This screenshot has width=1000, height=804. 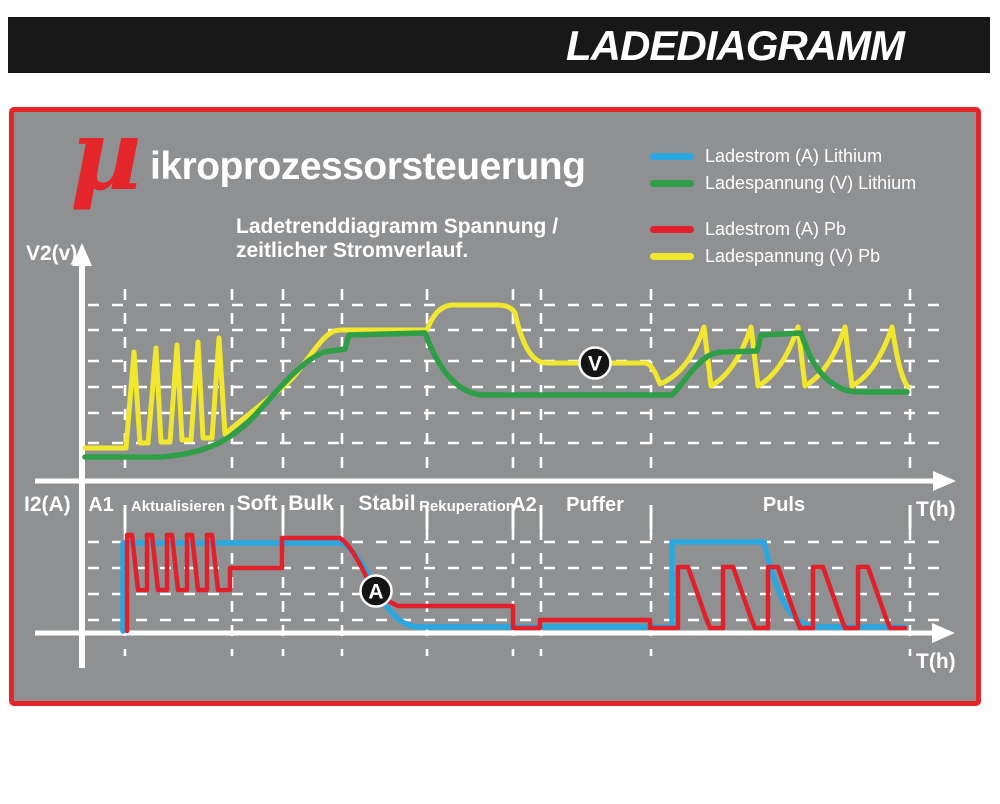 What do you see at coordinates (499, 45) in the screenshot?
I see `header-bar: LADEDIAGRAMM` at bounding box center [499, 45].